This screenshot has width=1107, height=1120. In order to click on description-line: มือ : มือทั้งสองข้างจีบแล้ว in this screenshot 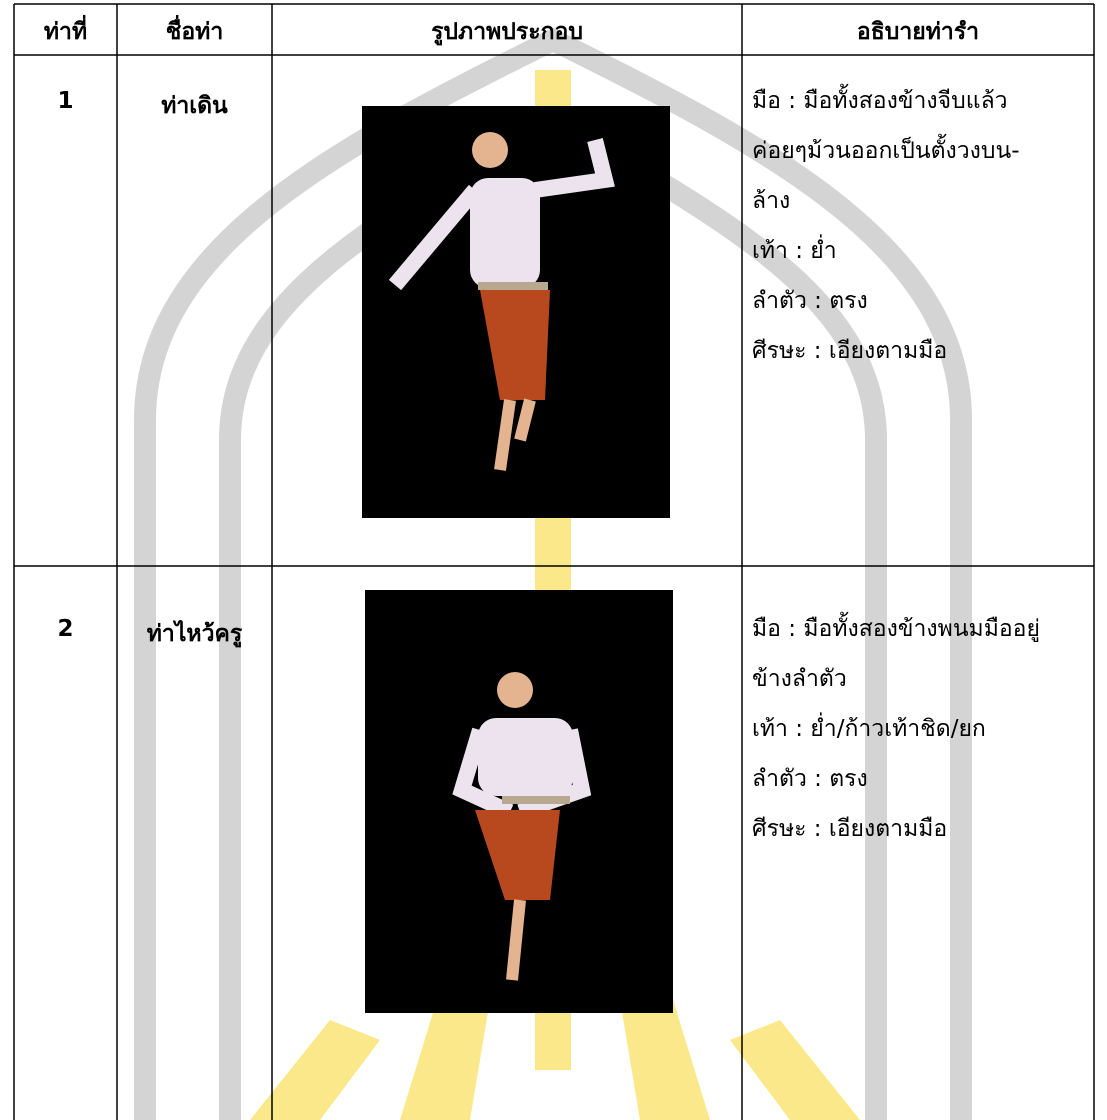, I will do `click(880, 101)`.